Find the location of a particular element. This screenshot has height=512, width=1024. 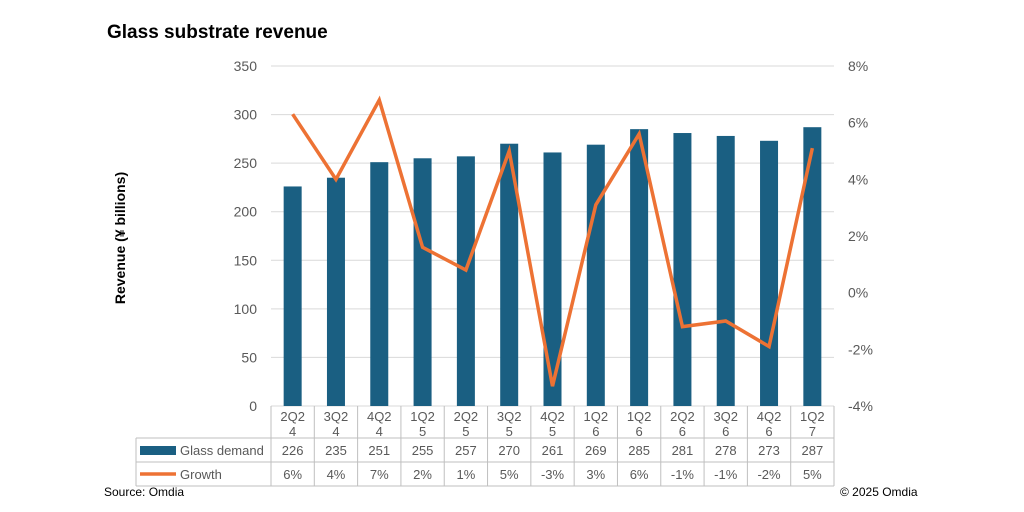

data-label: 269 is located at coordinates (596, 450).